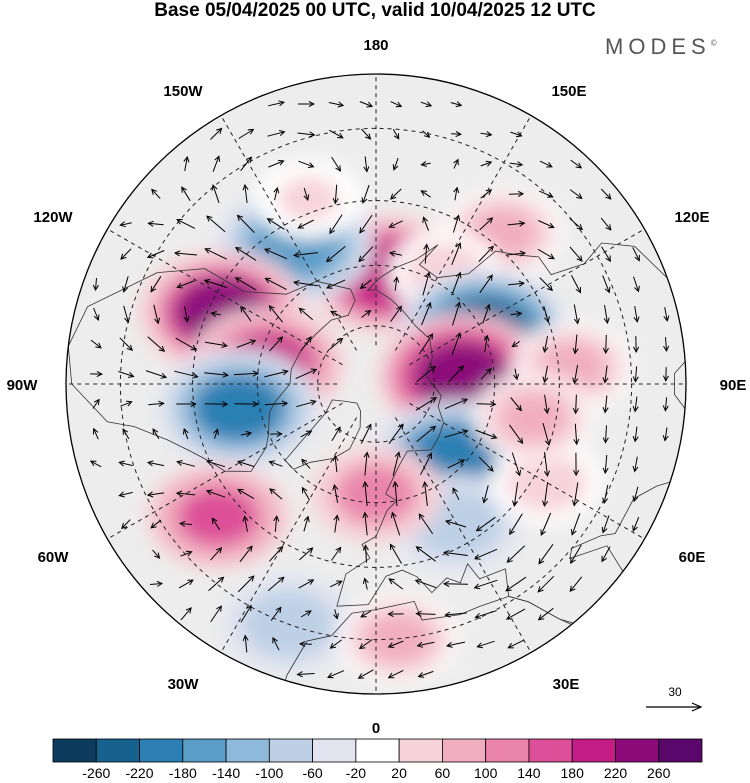  I want to click on lon-label-30w: 30W, so click(184, 684).